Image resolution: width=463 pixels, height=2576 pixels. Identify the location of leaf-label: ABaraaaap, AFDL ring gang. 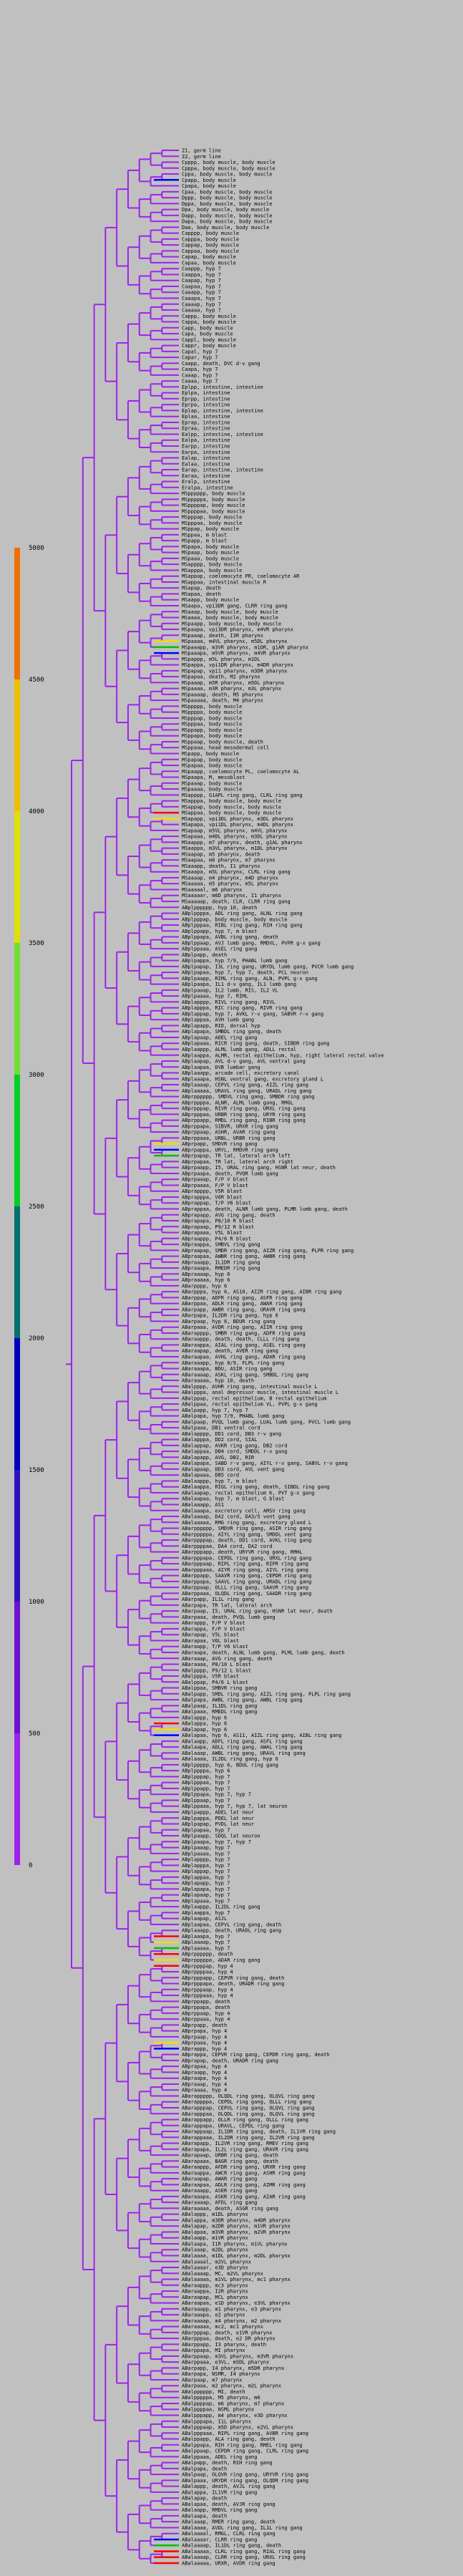
(219, 2203).